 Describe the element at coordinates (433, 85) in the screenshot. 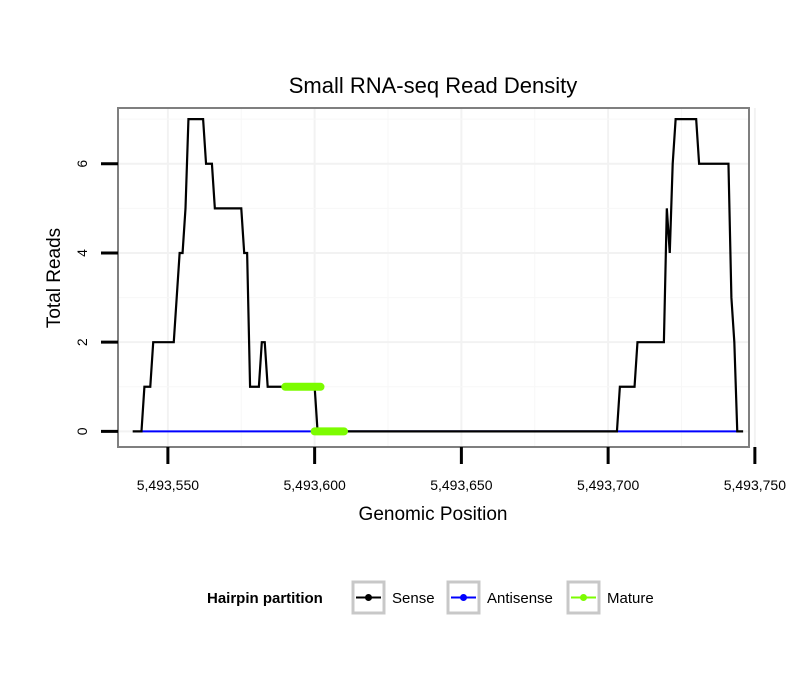

I see `chart-title: Small RNA-seq Read Density` at that location.